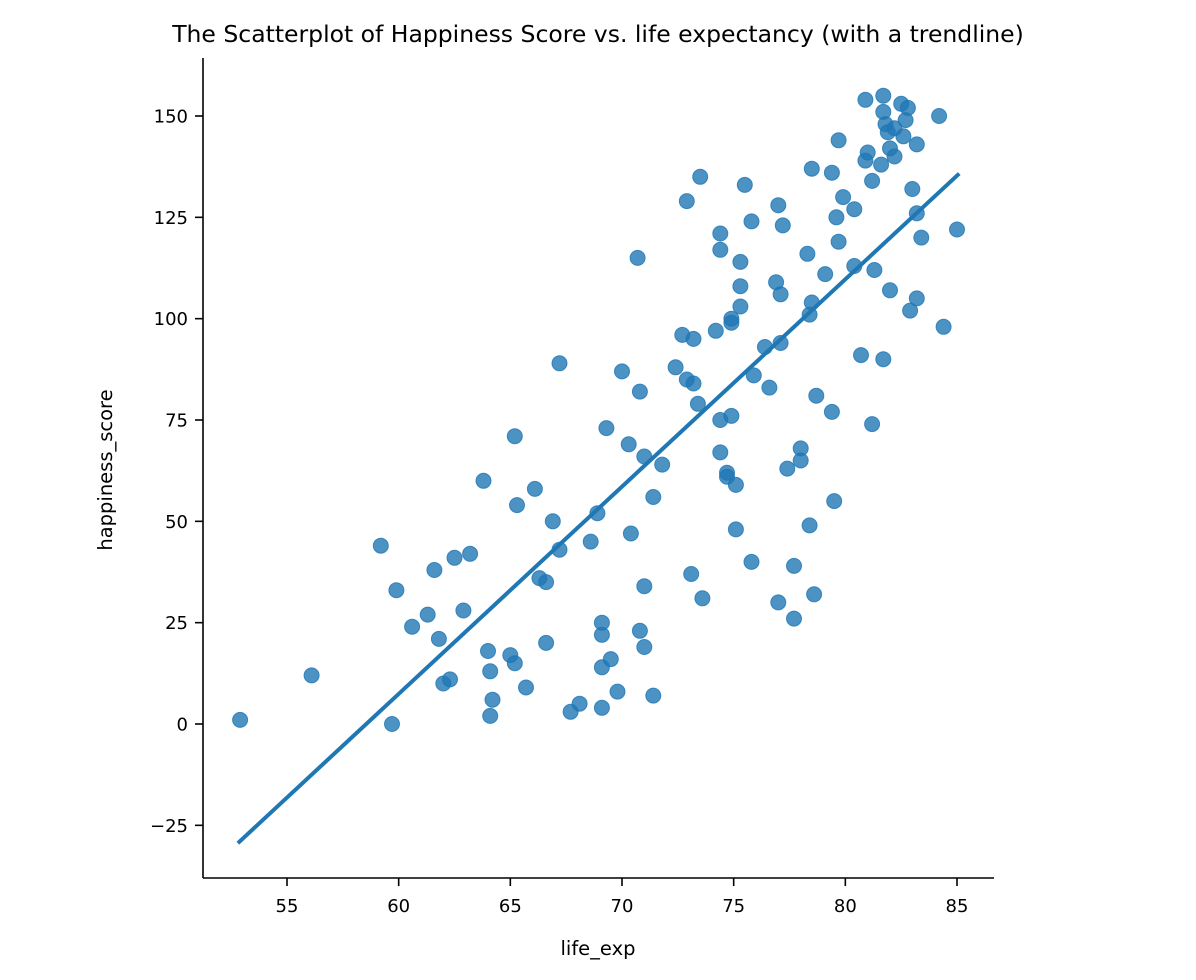  What do you see at coordinates (169, 826) in the screenshot?
I see `y-tick-label: −25` at bounding box center [169, 826].